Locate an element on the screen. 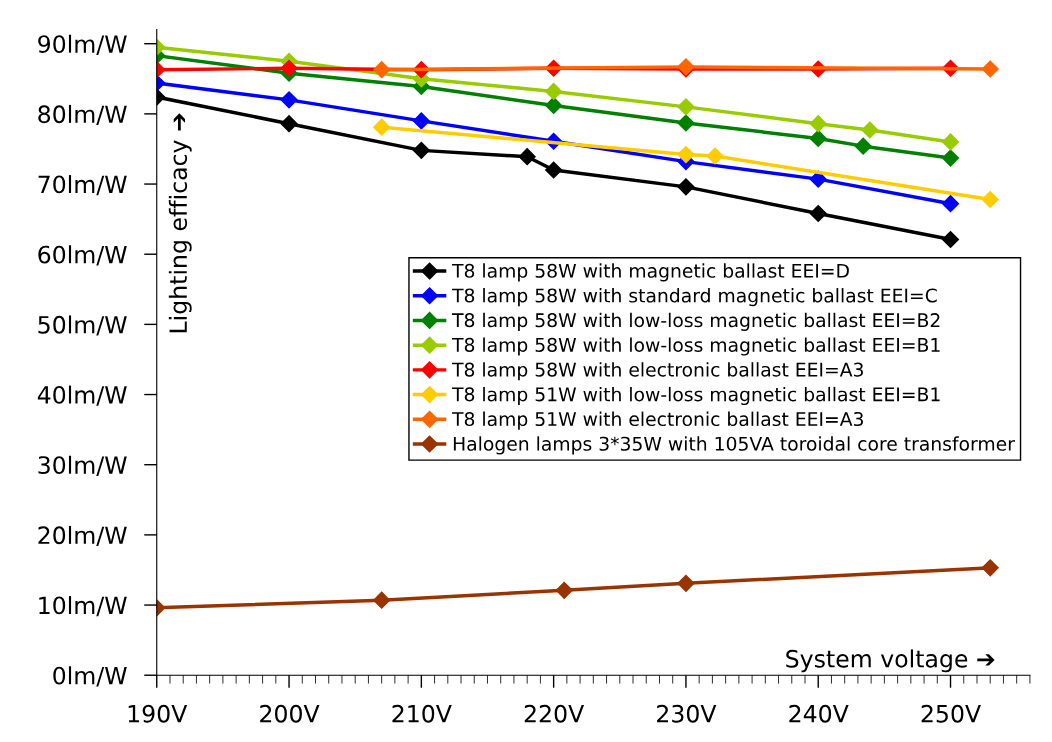 The image size is (1052, 742). y-tick-label: 30lm/W is located at coordinates (82, 465).